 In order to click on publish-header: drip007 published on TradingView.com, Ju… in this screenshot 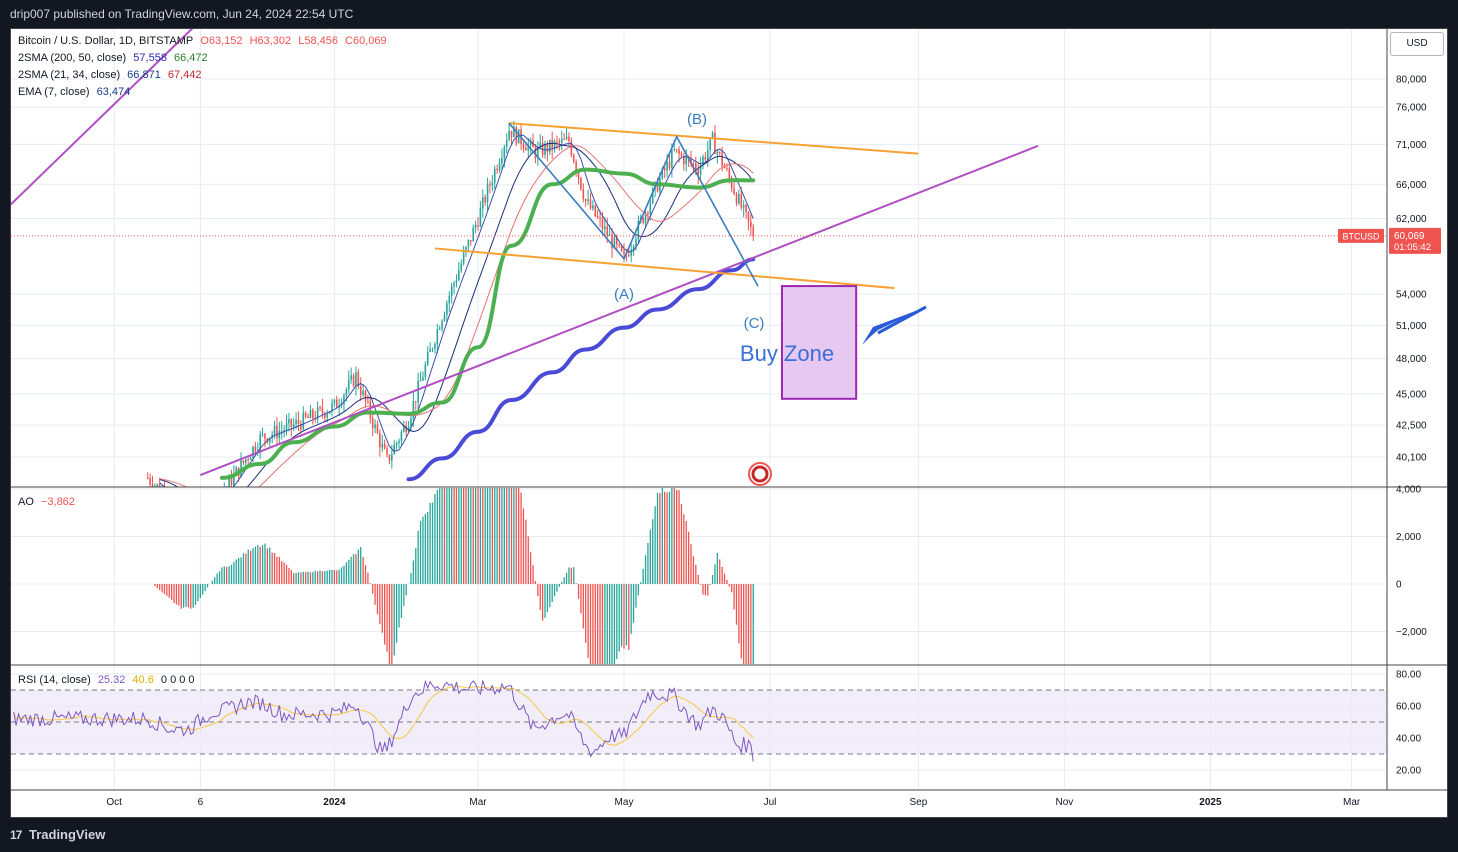, I will do `click(182, 14)`.